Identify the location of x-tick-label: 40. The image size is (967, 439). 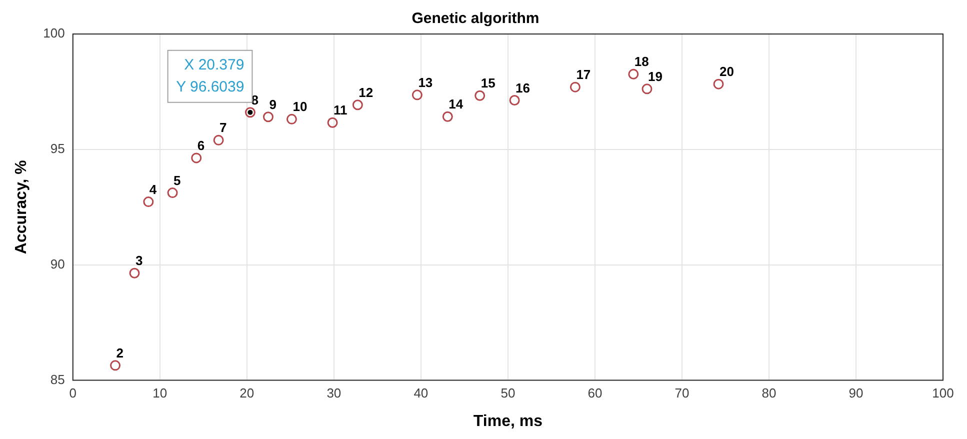
(421, 393).